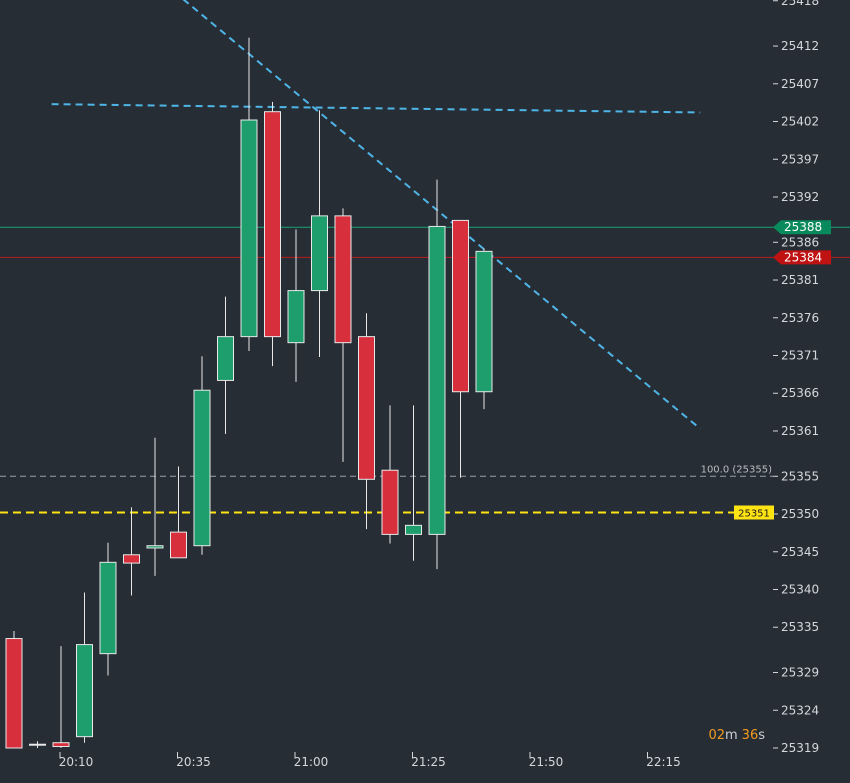 The image size is (850, 783). I want to click on x-tick-label: 21:00, so click(311, 762).